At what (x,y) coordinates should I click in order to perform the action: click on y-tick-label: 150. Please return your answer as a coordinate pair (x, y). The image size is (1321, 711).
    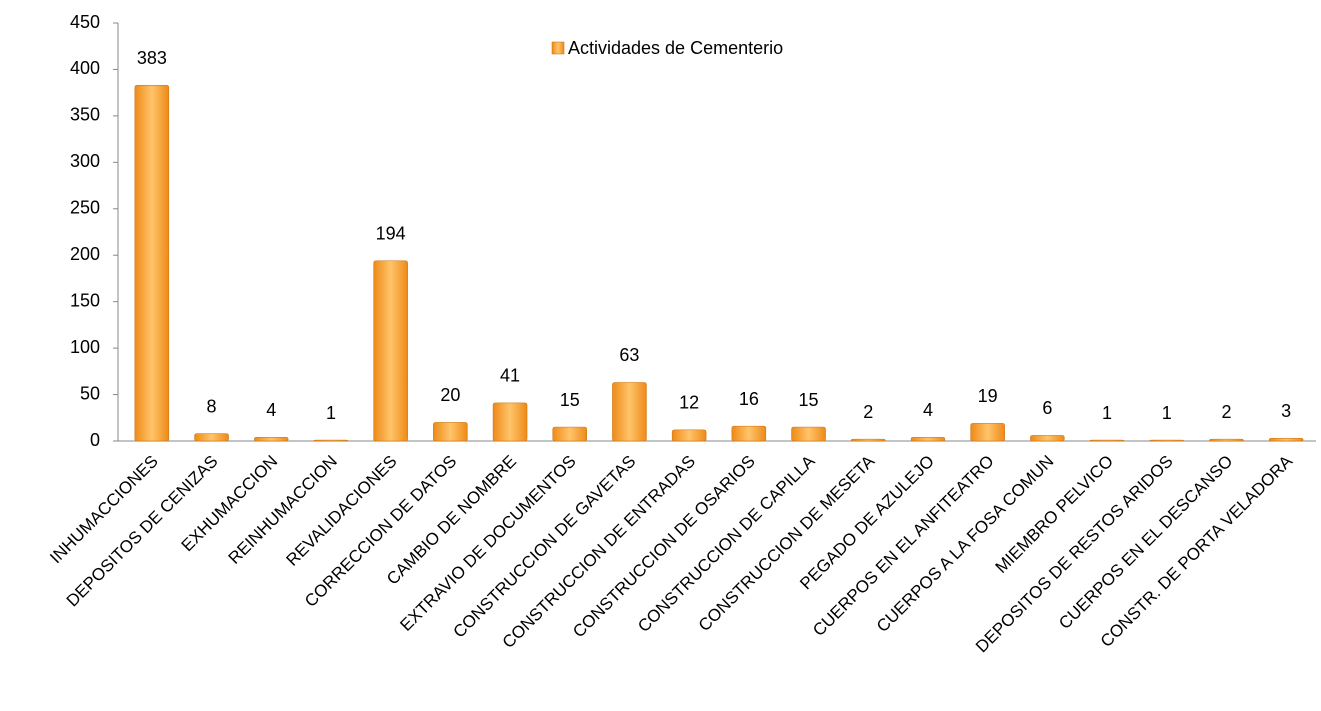
    Looking at the image, I should click on (85, 300).